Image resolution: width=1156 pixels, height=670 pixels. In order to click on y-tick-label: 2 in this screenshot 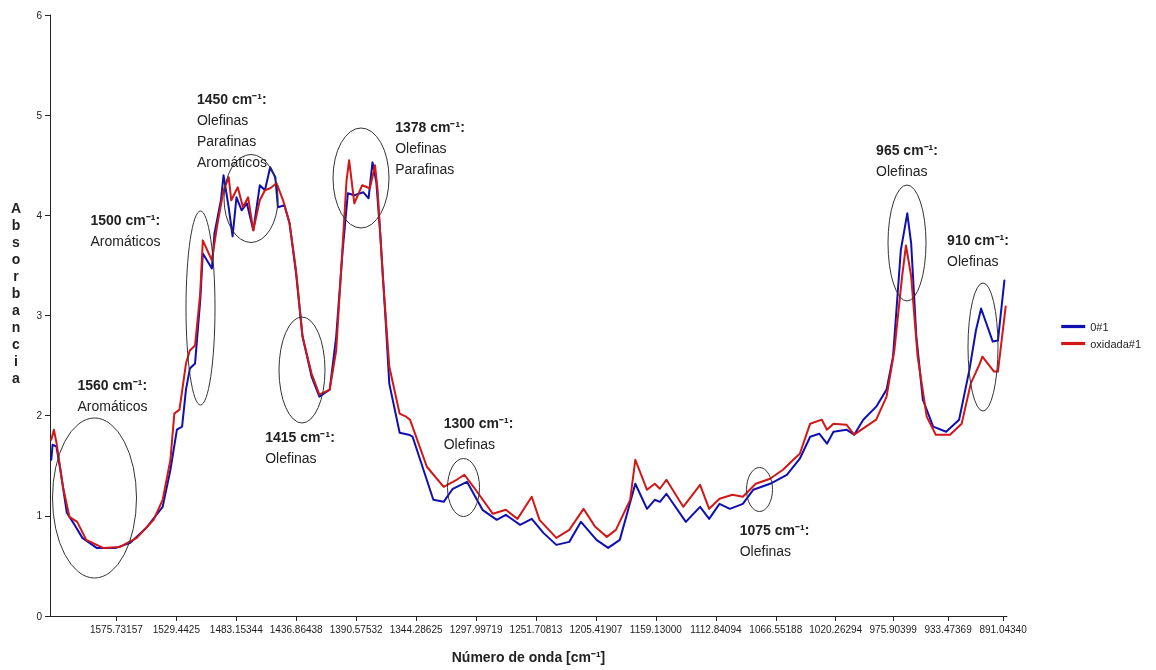, I will do `click(39, 416)`.